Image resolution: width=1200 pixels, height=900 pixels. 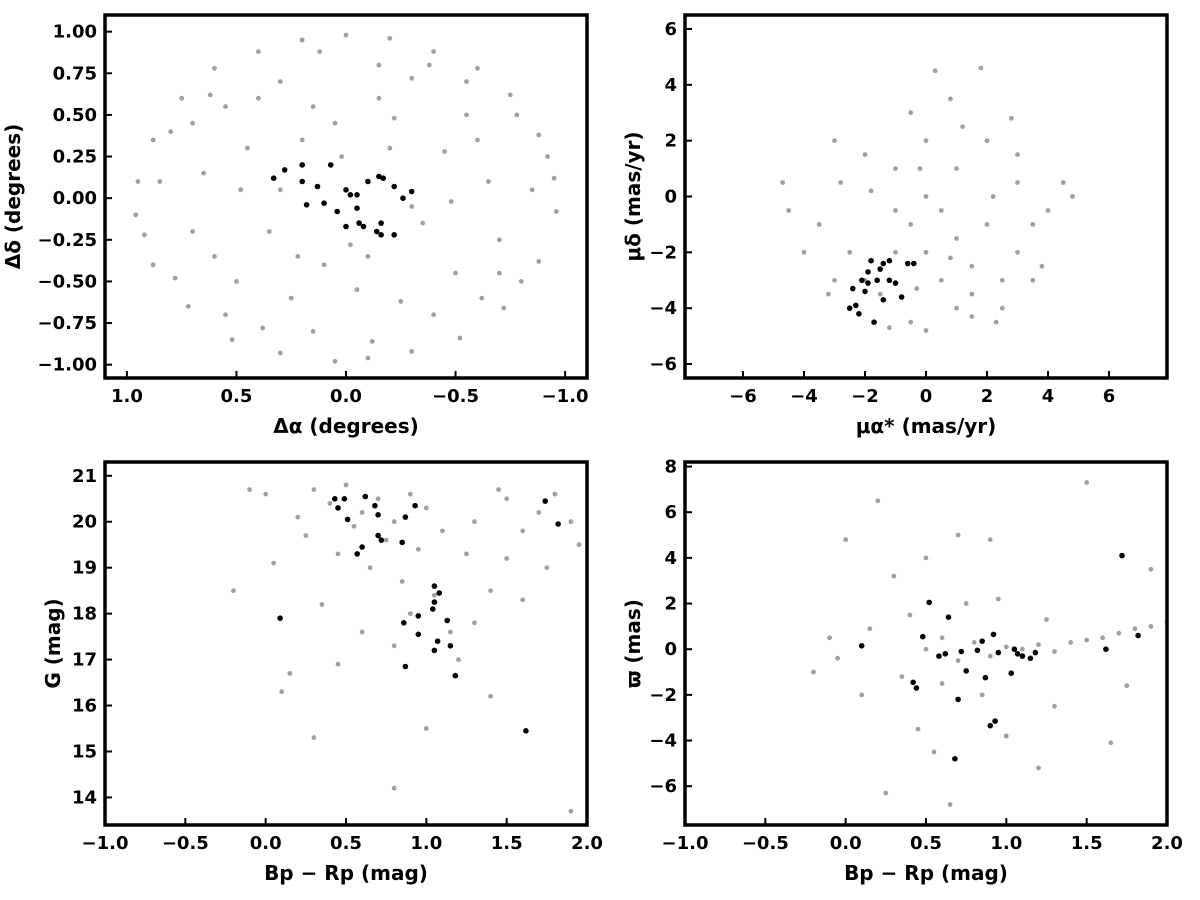 What do you see at coordinates (406, 648) in the screenshot?
I see `cmd-points` at bounding box center [406, 648].